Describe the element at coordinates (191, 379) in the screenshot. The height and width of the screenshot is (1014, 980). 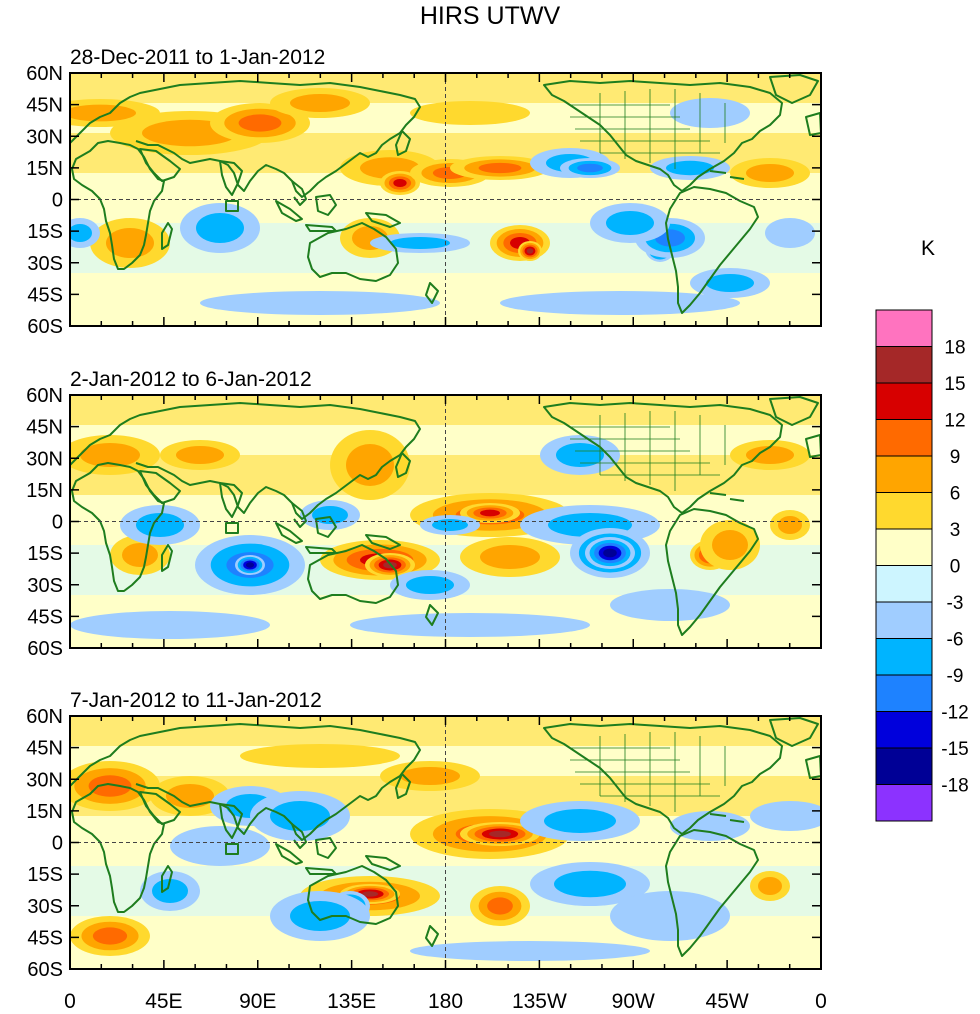
I see `panel-period-title: 2-Jan-2012 to 6-Jan-2012` at that location.